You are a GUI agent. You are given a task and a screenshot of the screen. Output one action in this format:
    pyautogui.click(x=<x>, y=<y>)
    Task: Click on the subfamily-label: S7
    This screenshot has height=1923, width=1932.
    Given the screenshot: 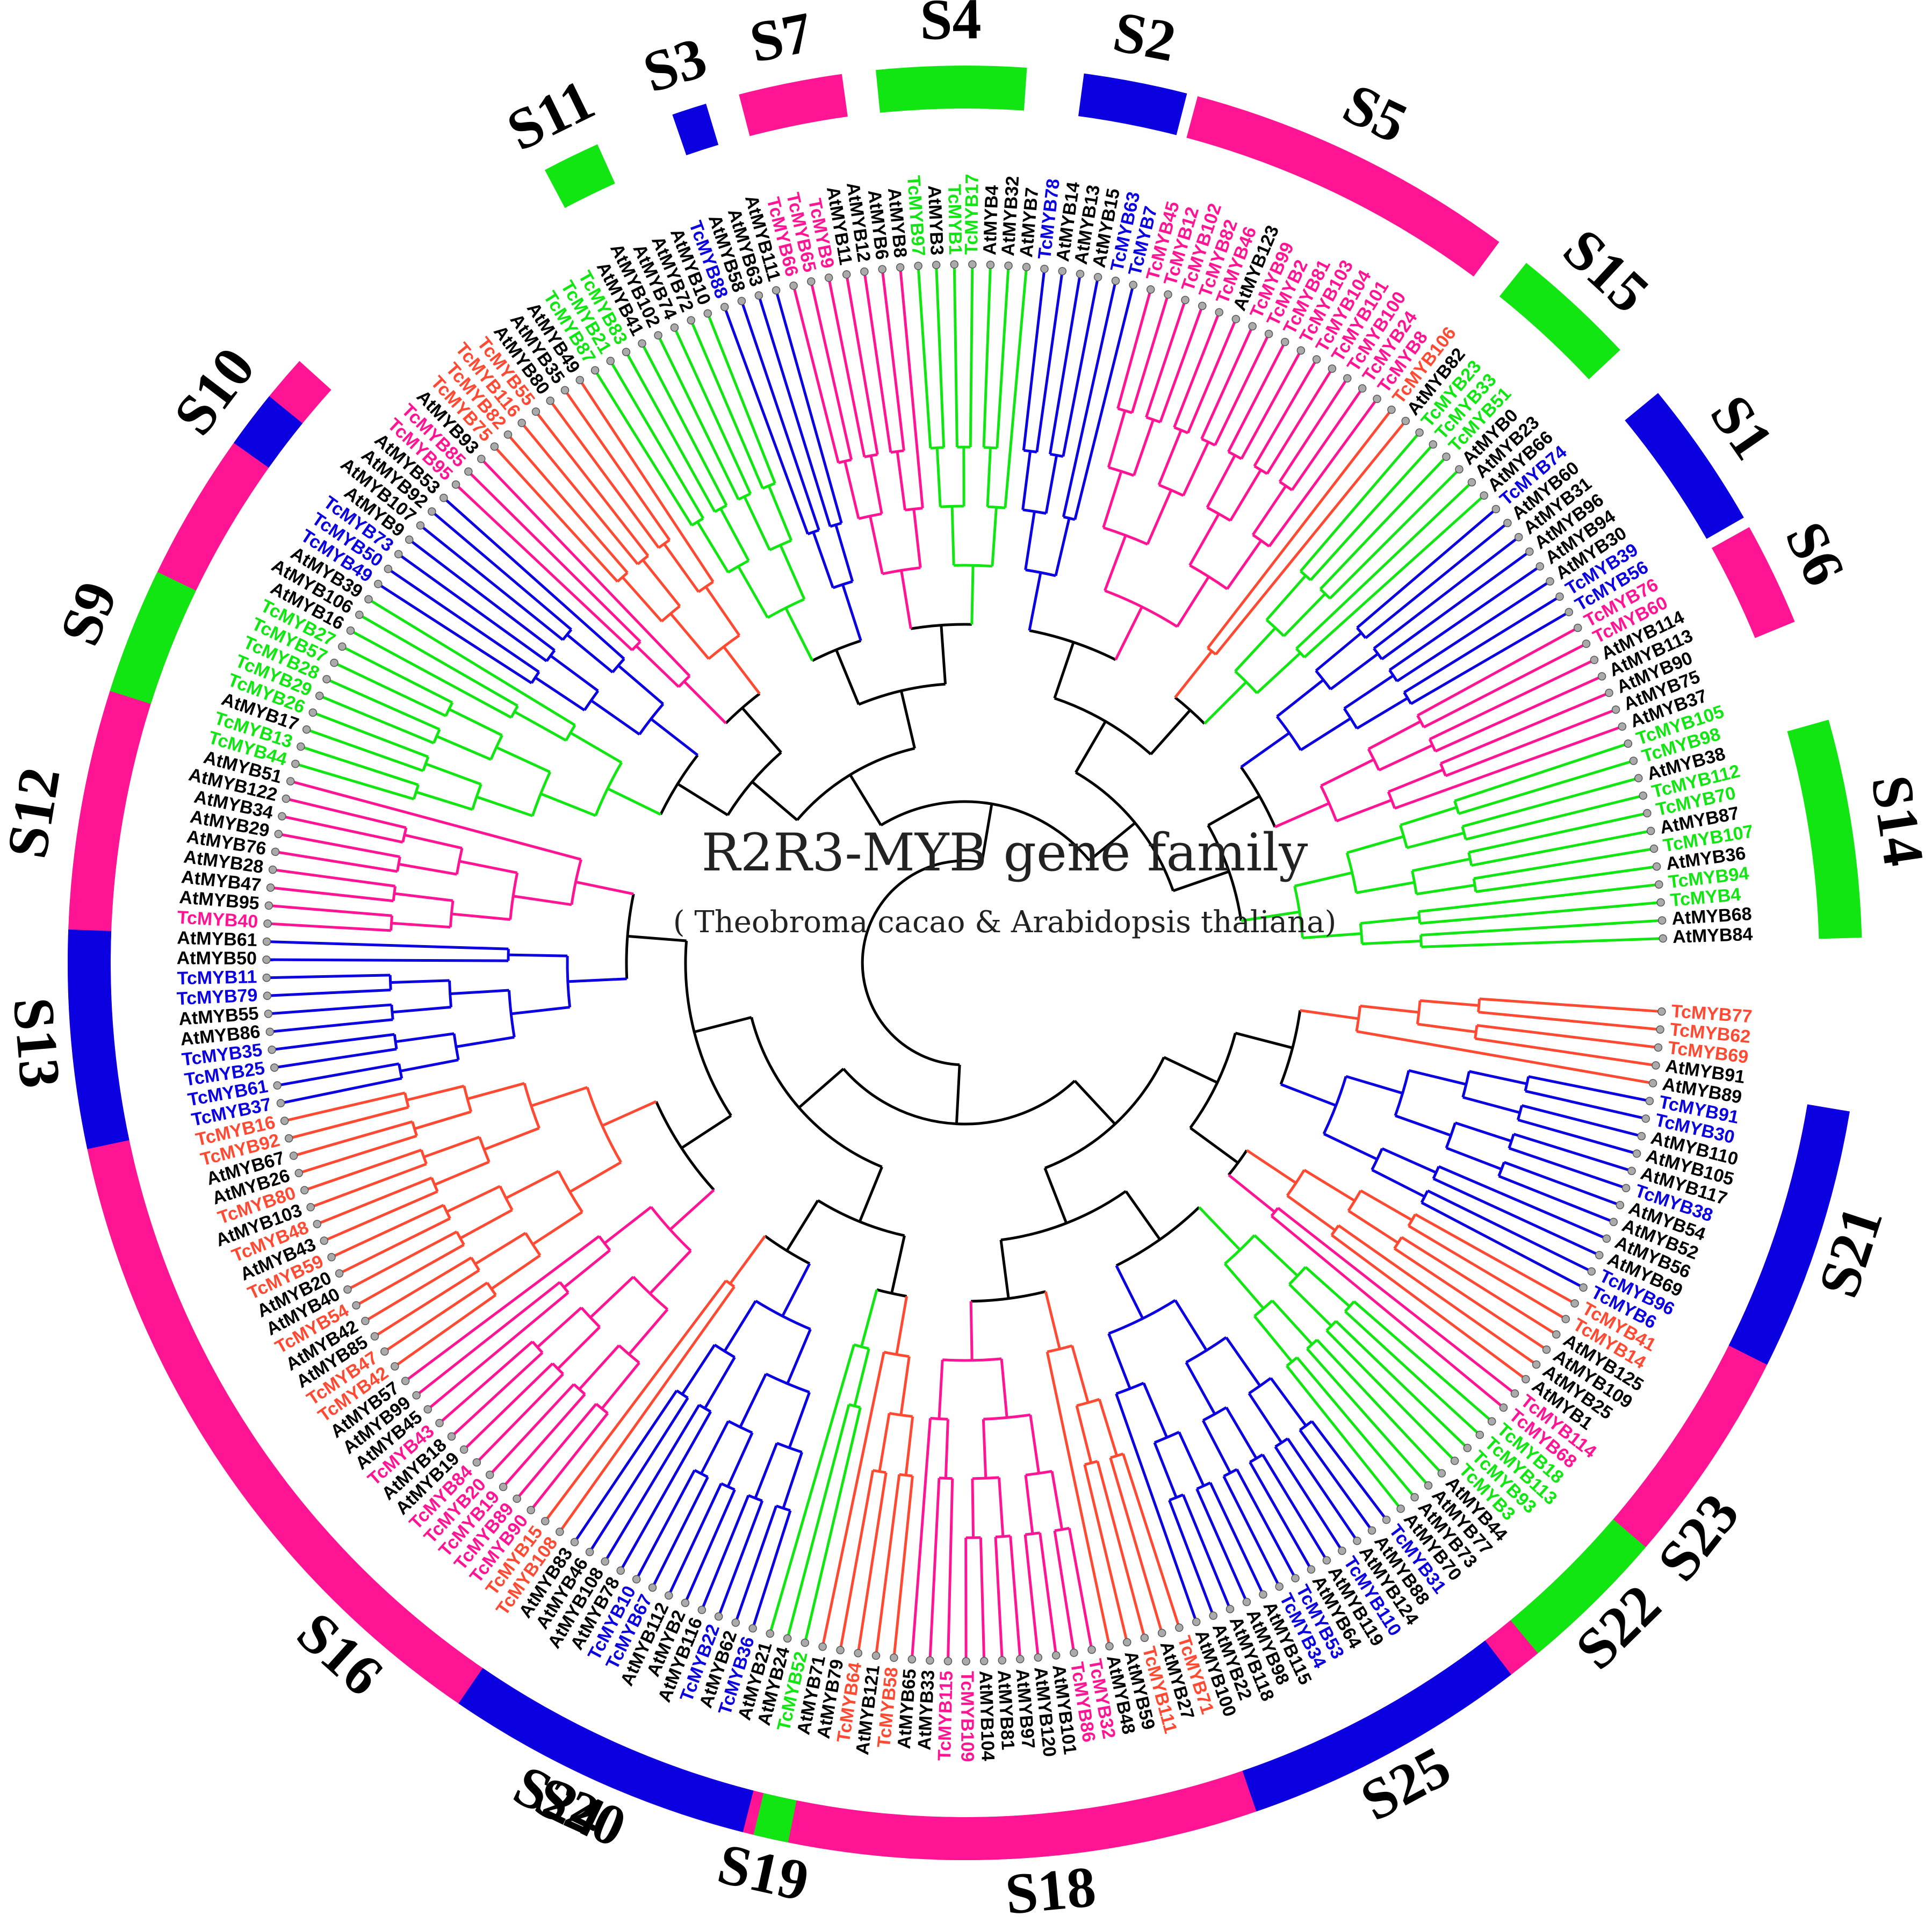 What is the action you would take?
    pyautogui.click(x=781, y=37)
    